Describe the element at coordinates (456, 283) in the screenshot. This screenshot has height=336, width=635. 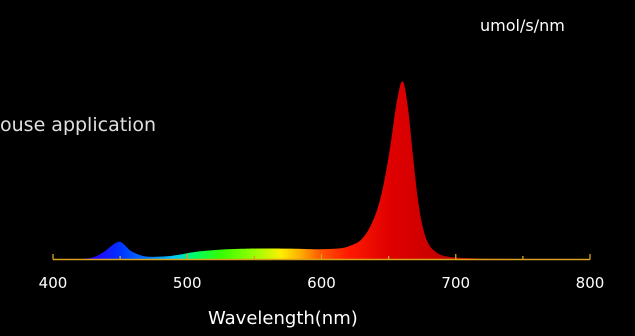
I see `x-tick-label: 700` at that location.